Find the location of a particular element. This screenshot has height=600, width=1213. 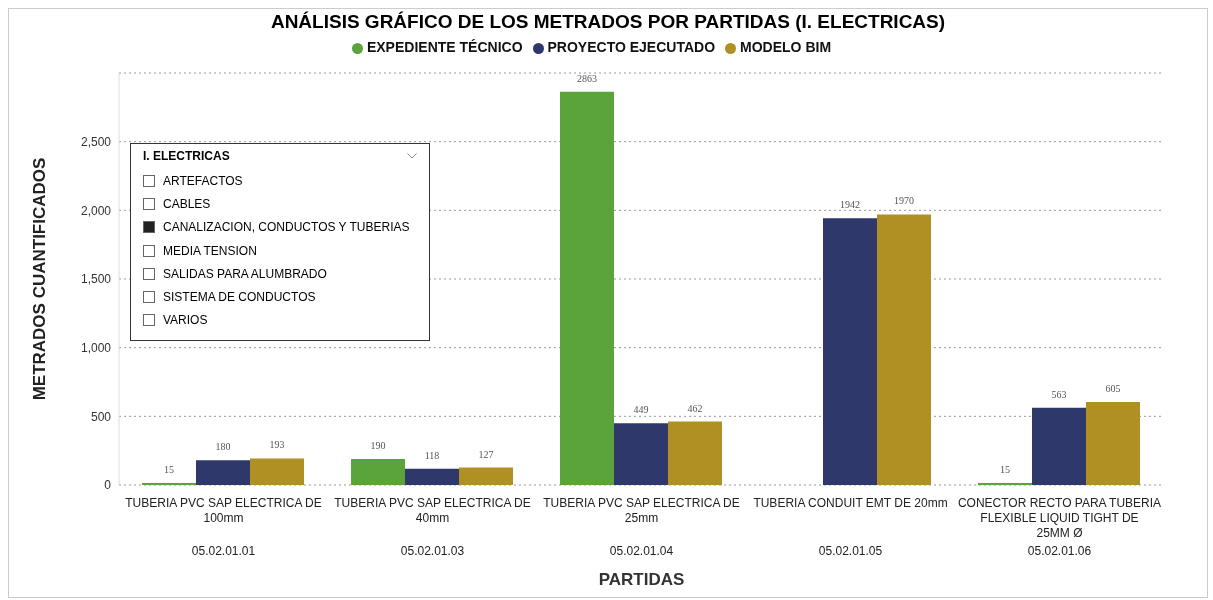

data-label: 118 is located at coordinates (432, 455).